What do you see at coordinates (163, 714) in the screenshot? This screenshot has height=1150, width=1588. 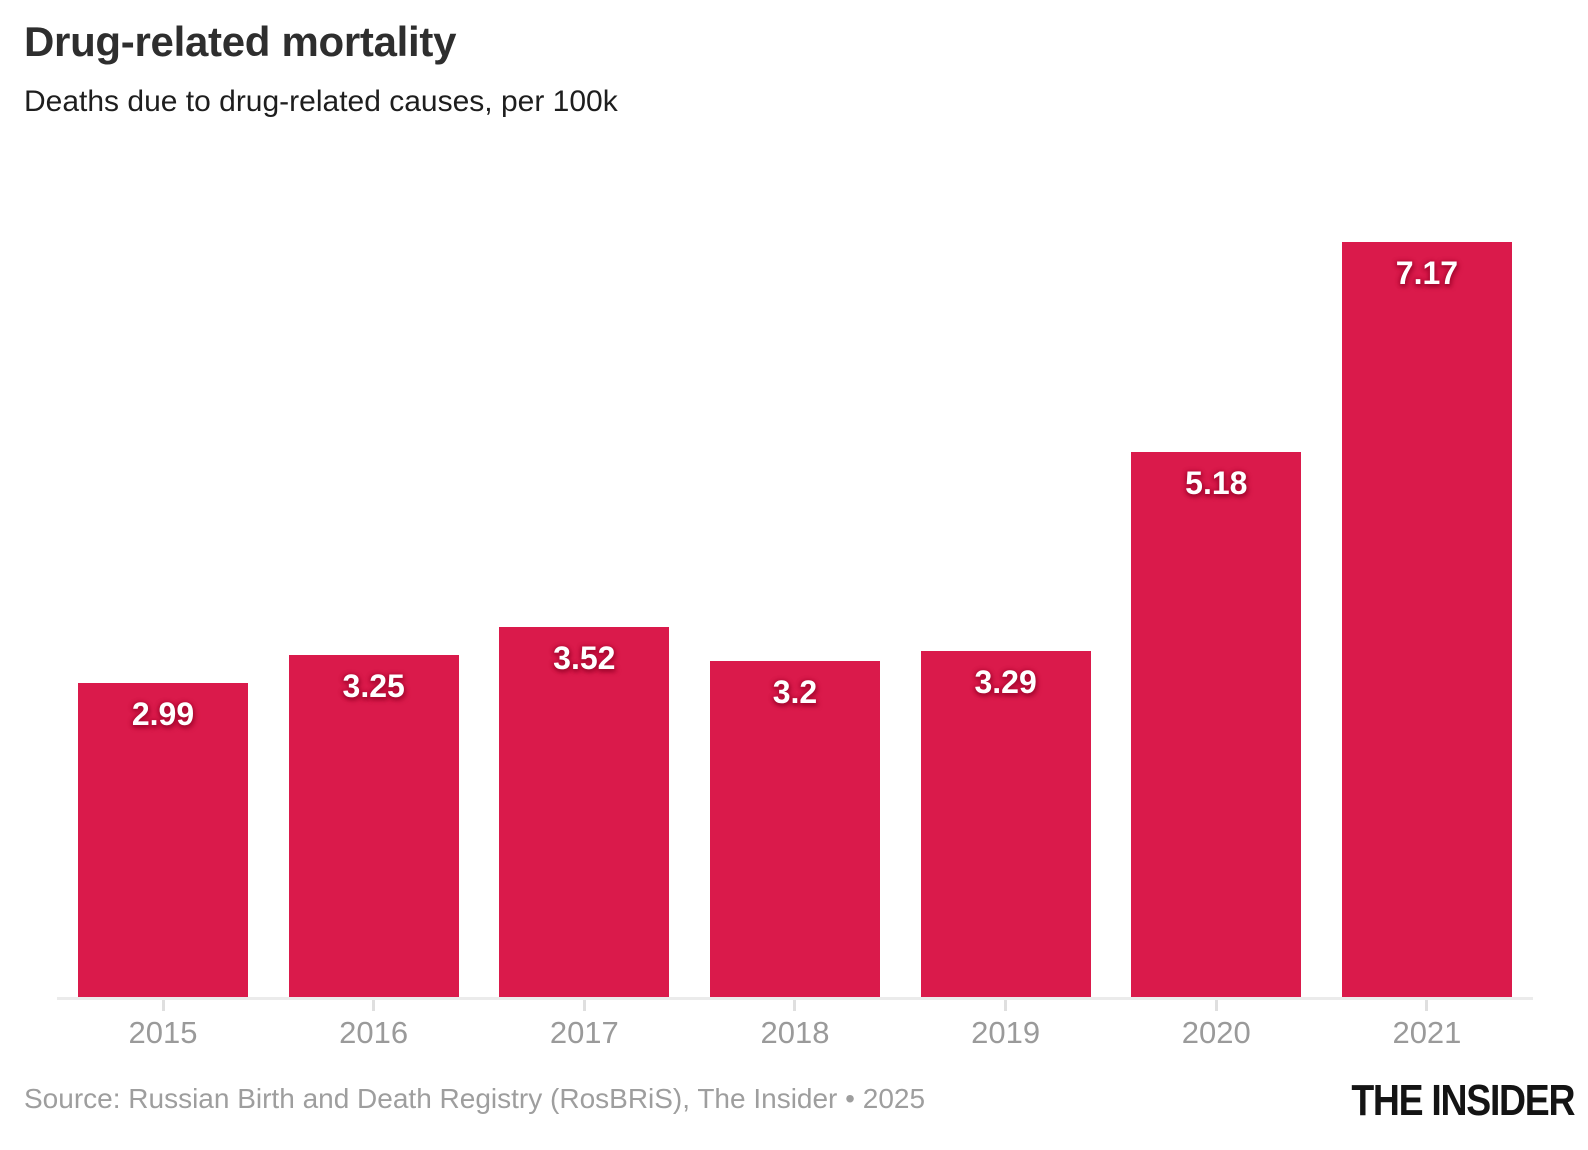 I see `bar-value-label: 2.99` at bounding box center [163, 714].